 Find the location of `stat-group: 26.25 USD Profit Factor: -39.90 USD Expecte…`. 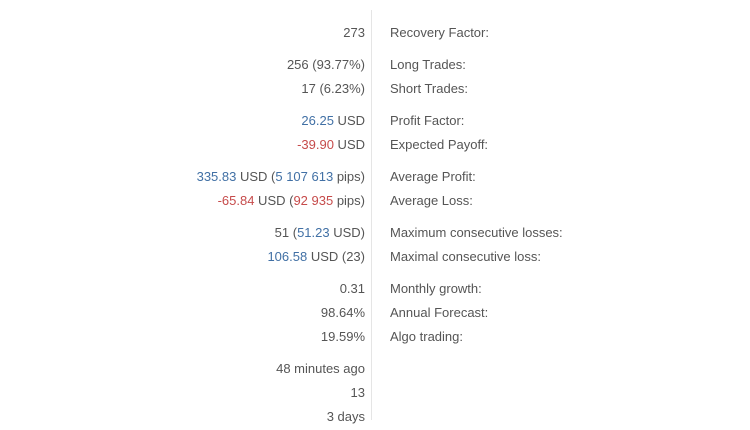

stat-group: 26.25 USD Profit Factor: -39.90 USD Expecte… is located at coordinates (375, 132).